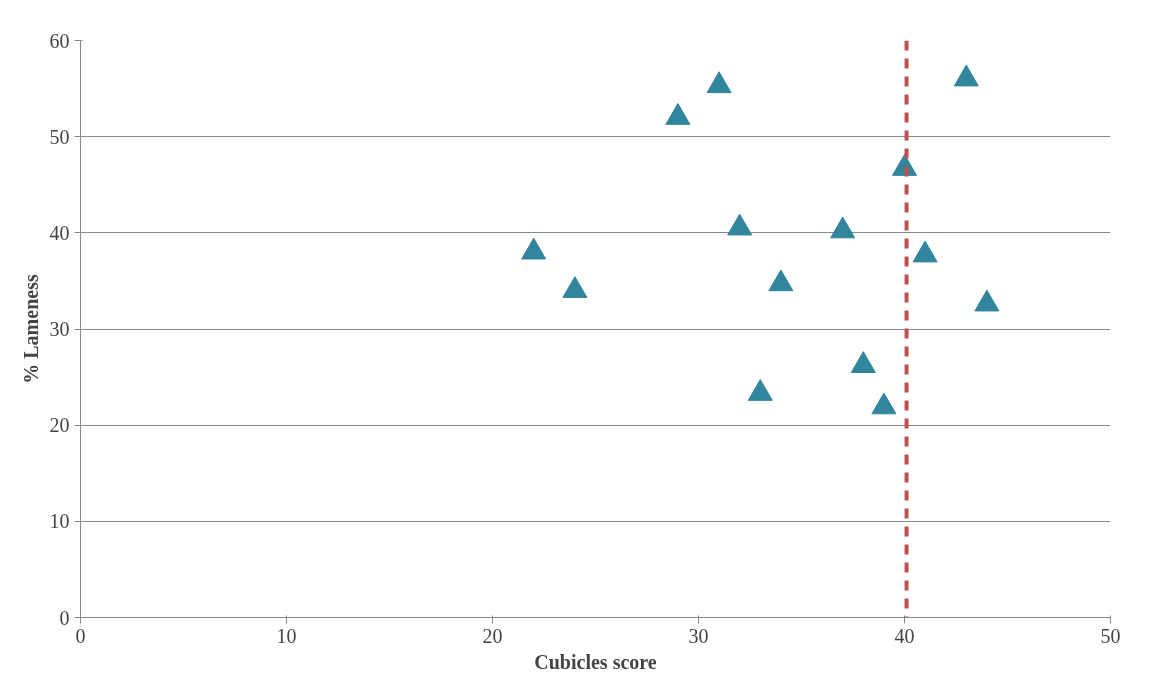  What do you see at coordinates (59, 329) in the screenshot?
I see `y-tick-label: 30` at bounding box center [59, 329].